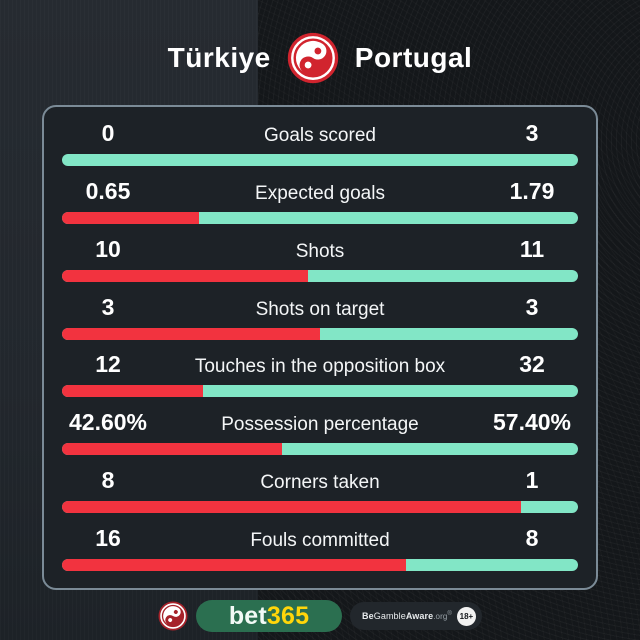 The width and height of the screenshot is (640, 640). I want to click on stat-label: Possession percentage, so click(320, 425).